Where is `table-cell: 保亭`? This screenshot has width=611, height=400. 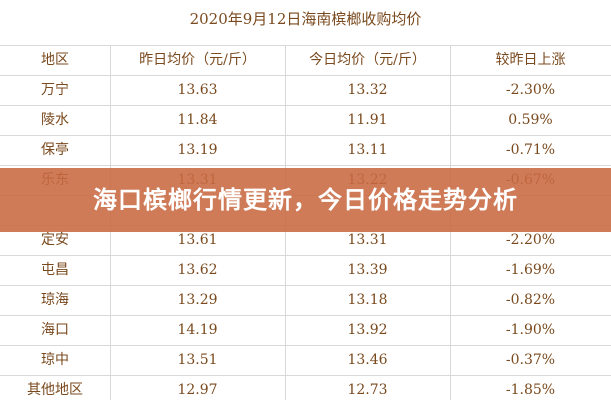
table-cell: 保亭 is located at coordinates (55, 150).